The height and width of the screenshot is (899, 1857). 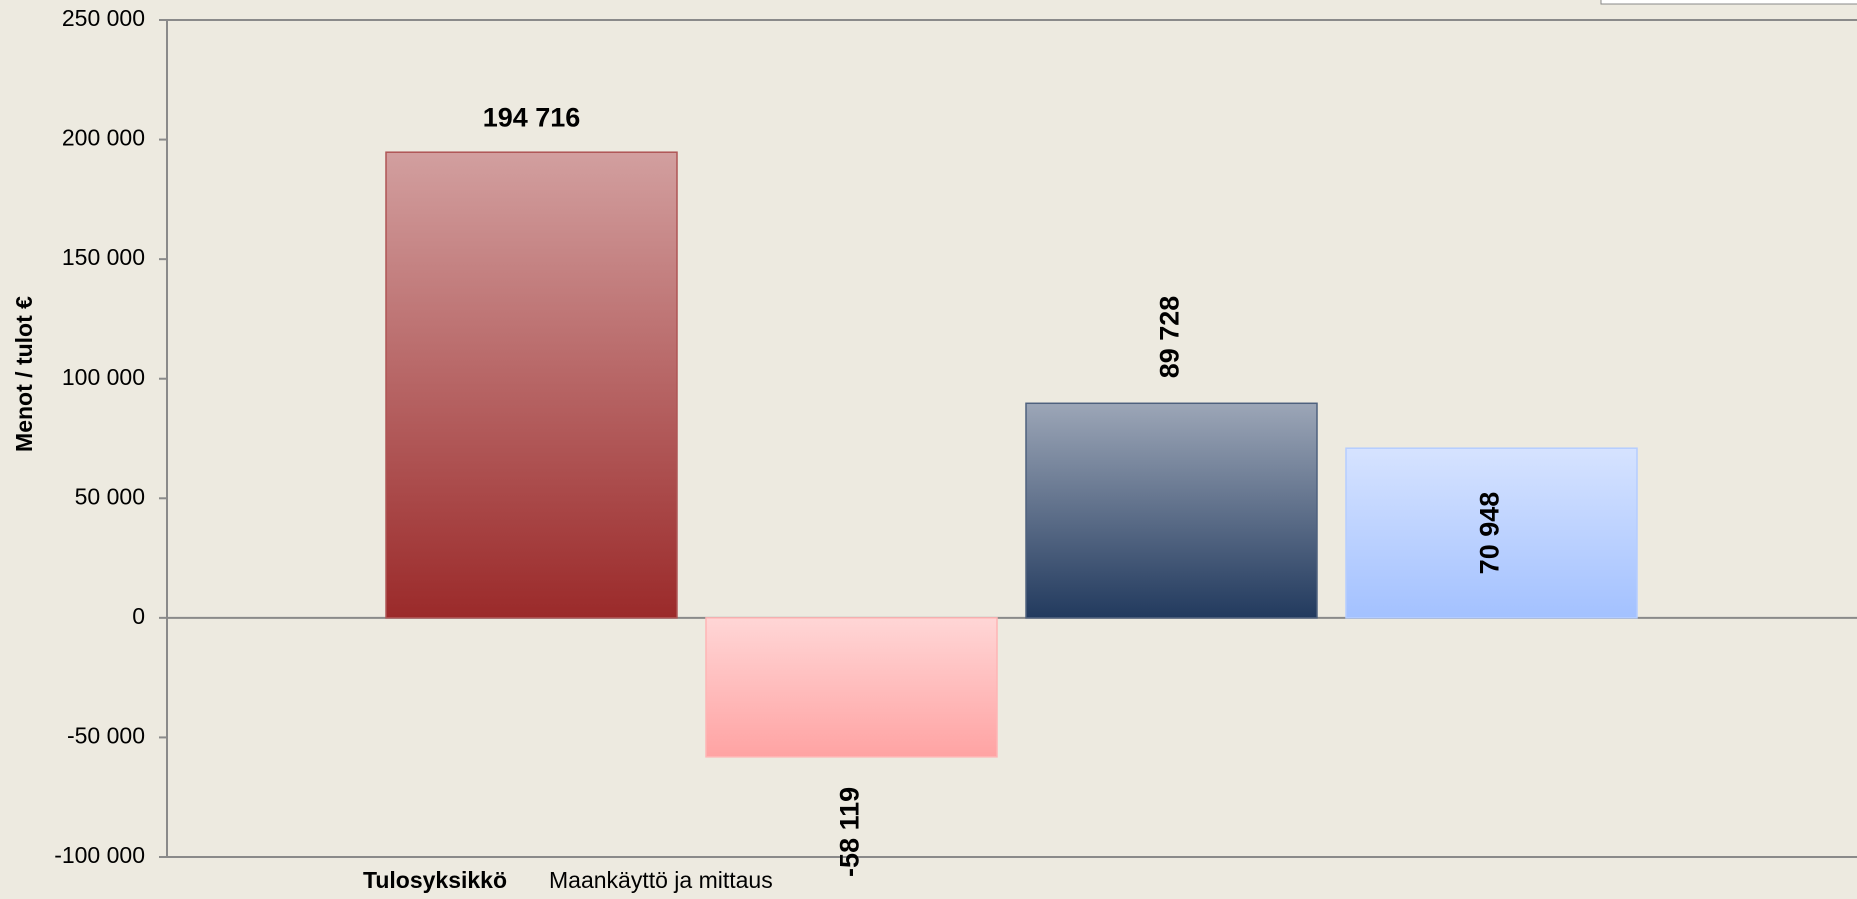 What do you see at coordinates (1728, 2) in the screenshot?
I see `legend-box` at bounding box center [1728, 2].